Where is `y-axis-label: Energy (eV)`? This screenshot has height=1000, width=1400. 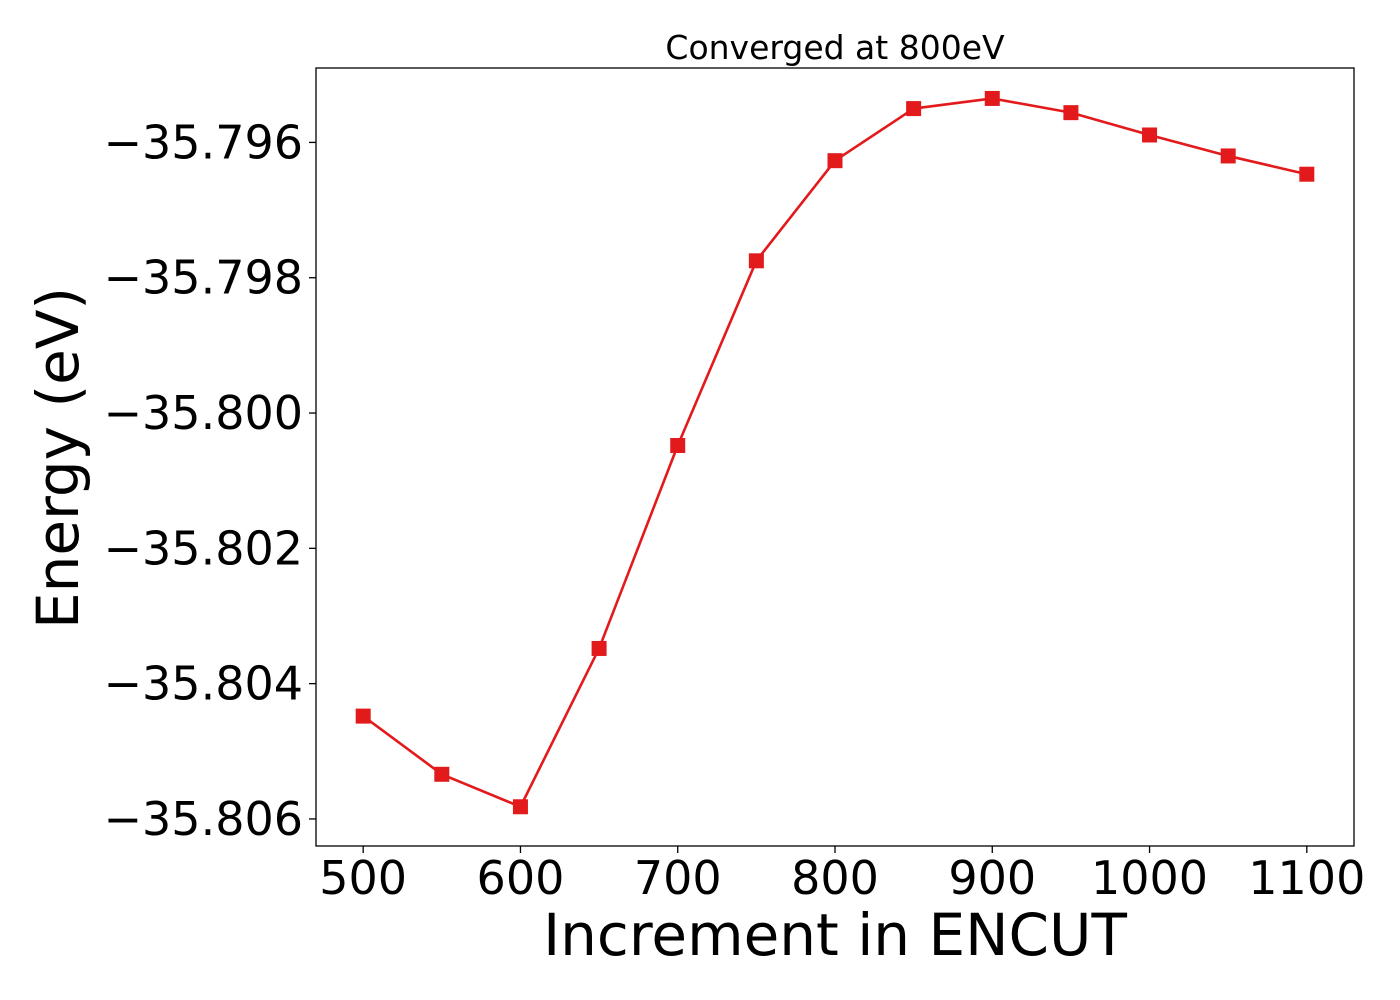
y-axis-label: Energy (eV) is located at coordinates (58, 458).